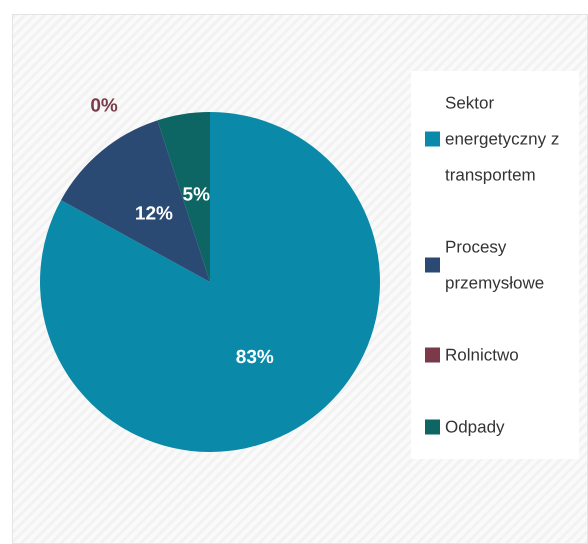 This screenshot has height=544, width=588. What do you see at coordinates (196, 195) in the screenshot?
I see `data-label: 5%` at bounding box center [196, 195].